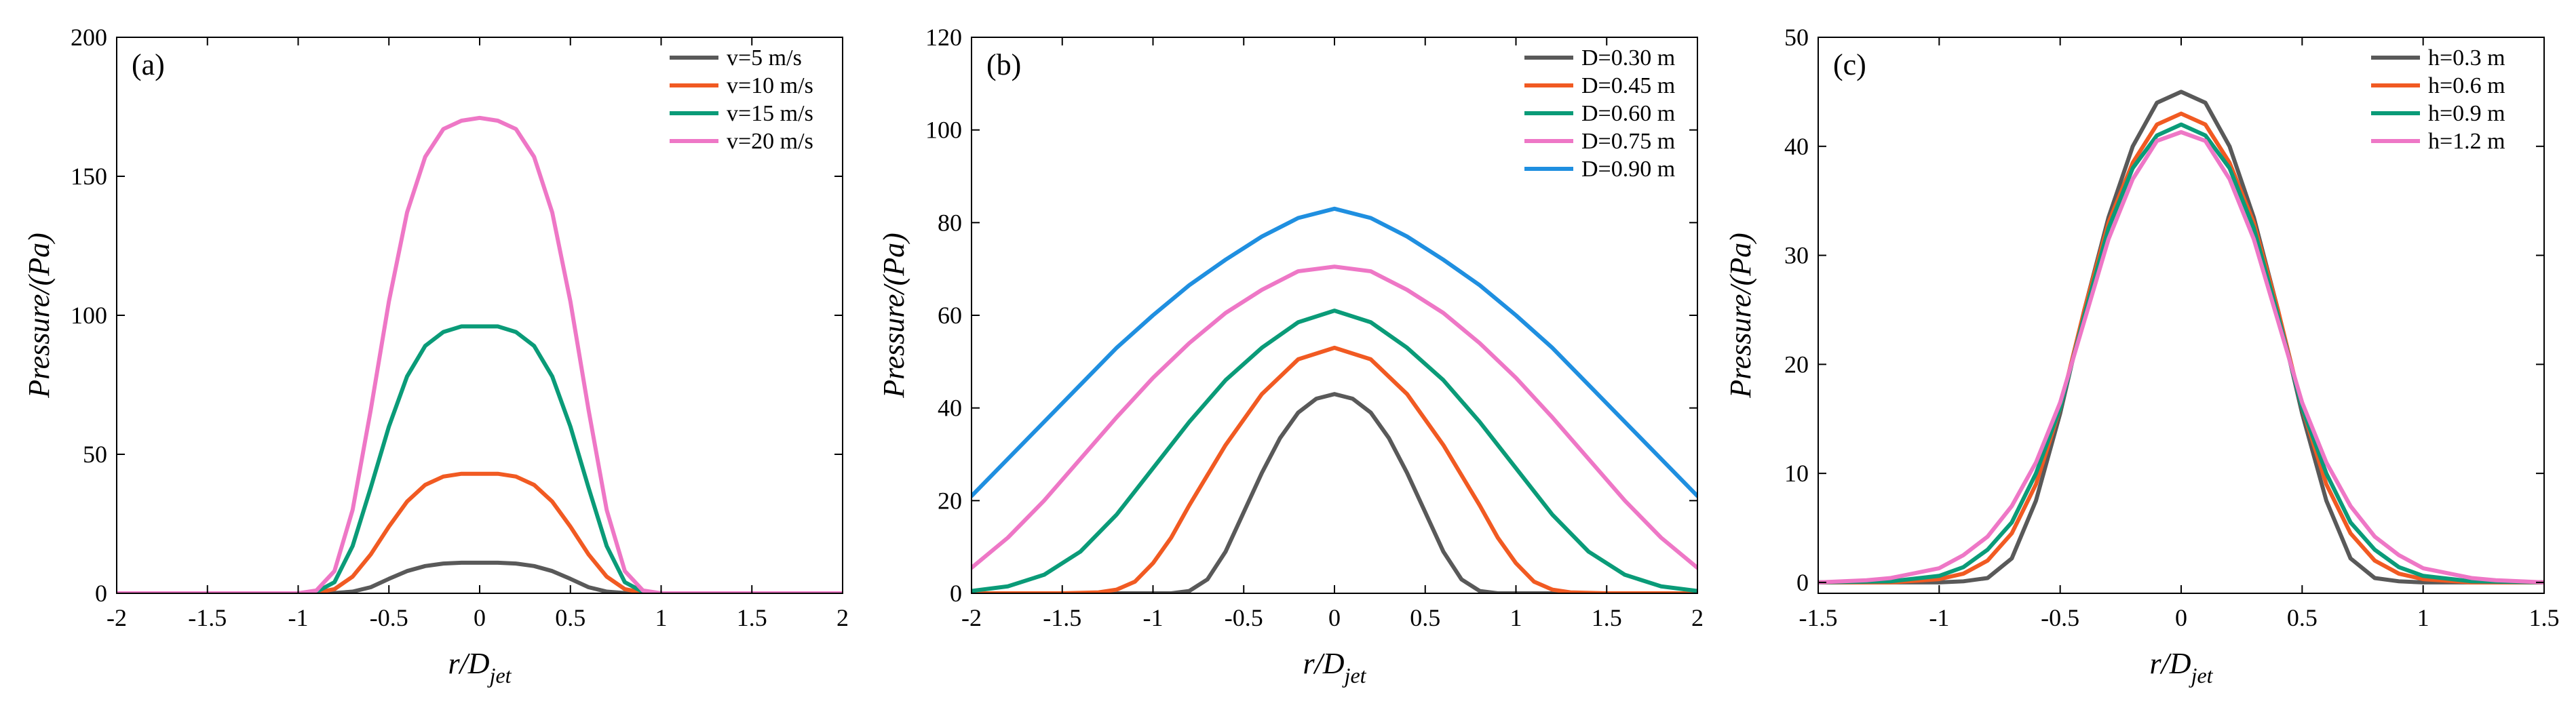 Image resolution: width=2576 pixels, height=714 pixels. Describe the element at coordinates (765, 58) in the screenshot. I see `legend-label-1: v=5 m/s` at that location.